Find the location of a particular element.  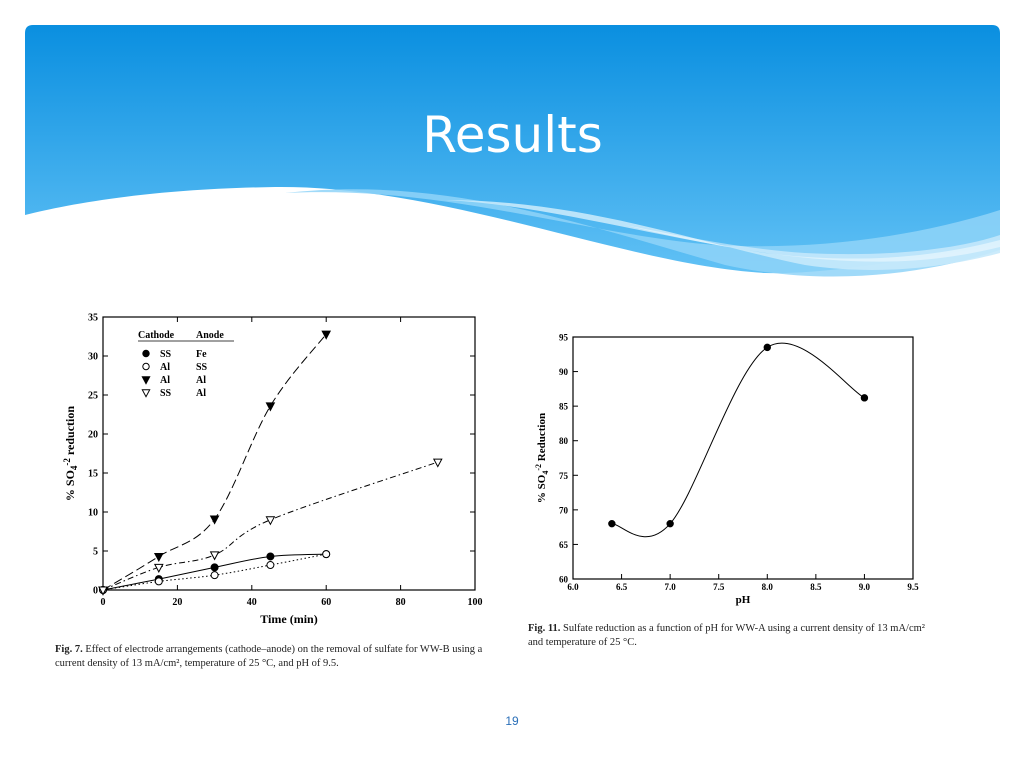

series-ss-al is located at coordinates (270, 527).